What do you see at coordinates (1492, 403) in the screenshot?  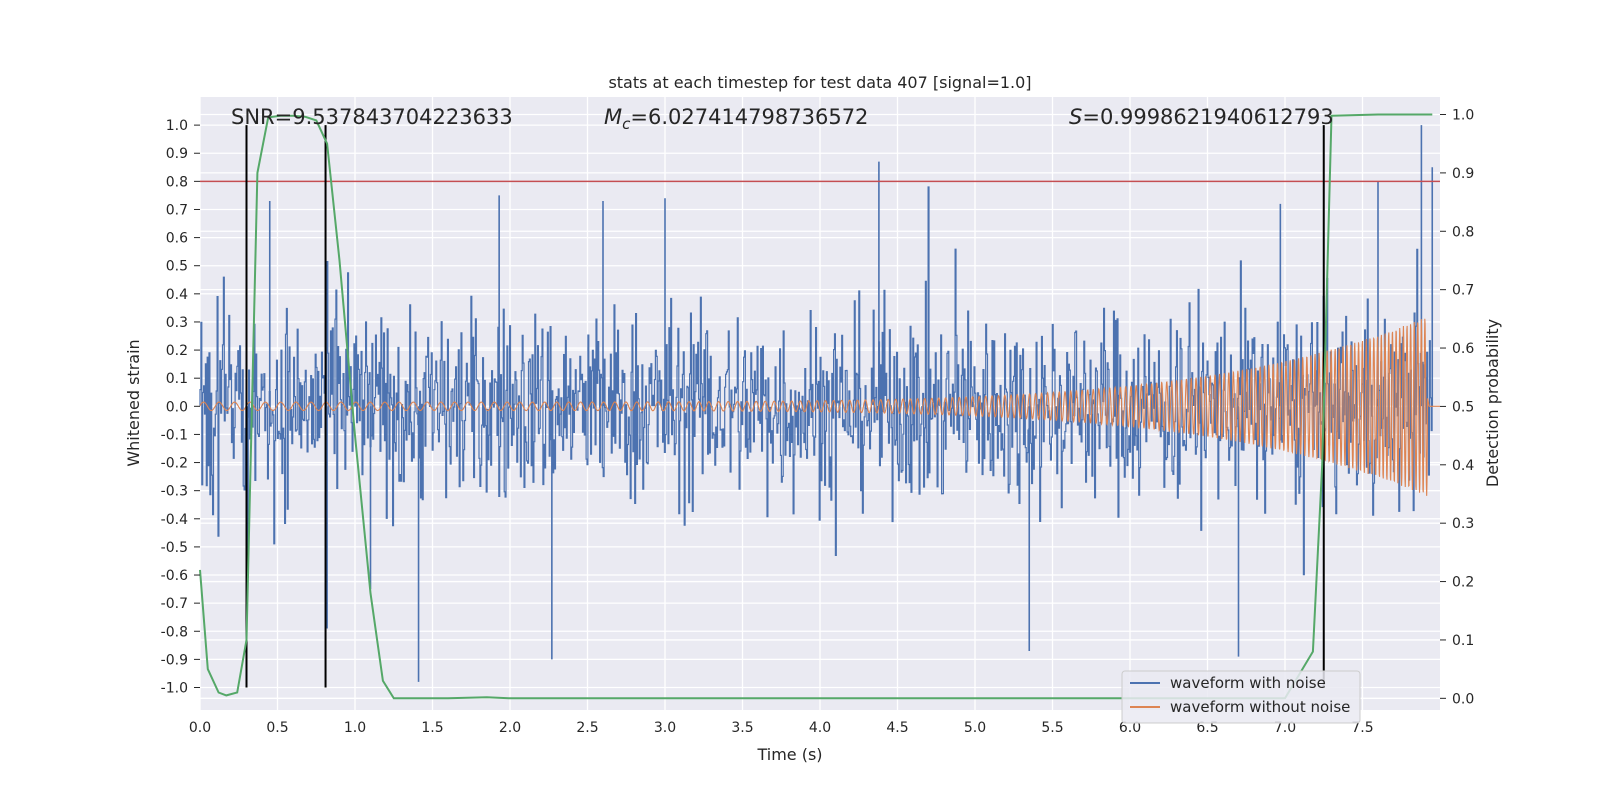 I see `y2-axis-label: Detection probability` at bounding box center [1492, 403].